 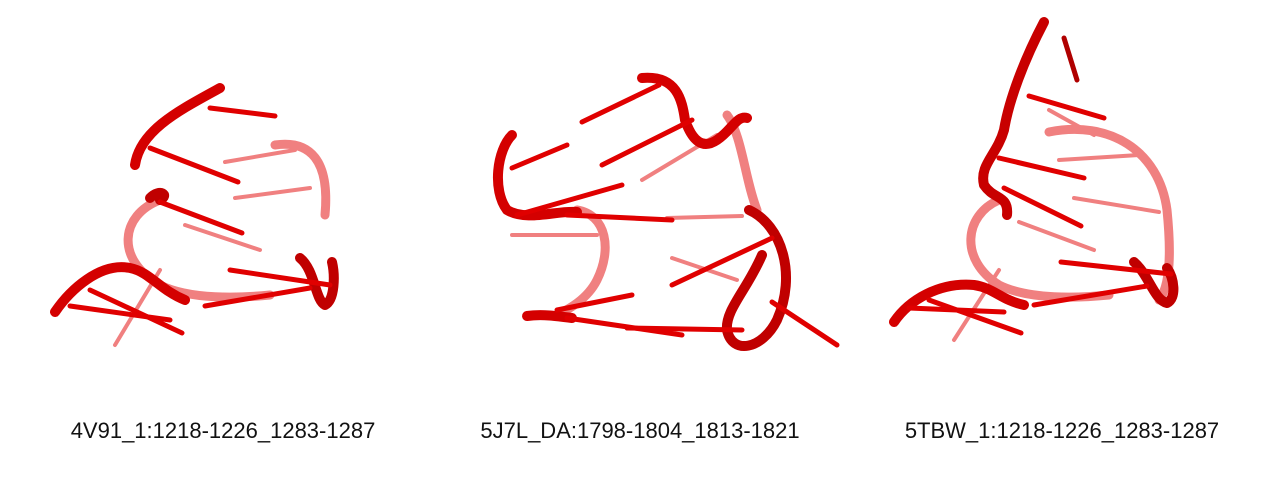 What do you see at coordinates (223, 430) in the screenshot?
I see `structure-caption-1: 4V91_1:1218-1226_1283-1287` at bounding box center [223, 430].